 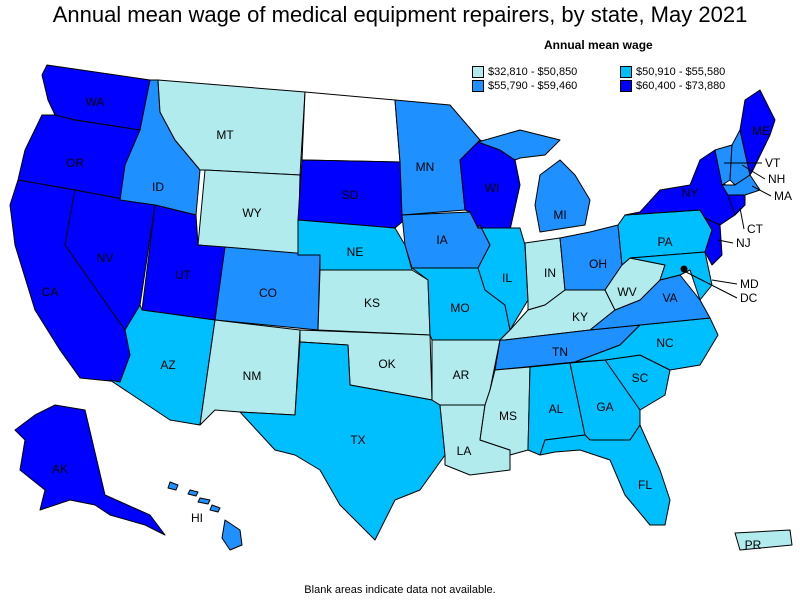 I want to click on state-label-mt: MT, so click(x=225, y=135).